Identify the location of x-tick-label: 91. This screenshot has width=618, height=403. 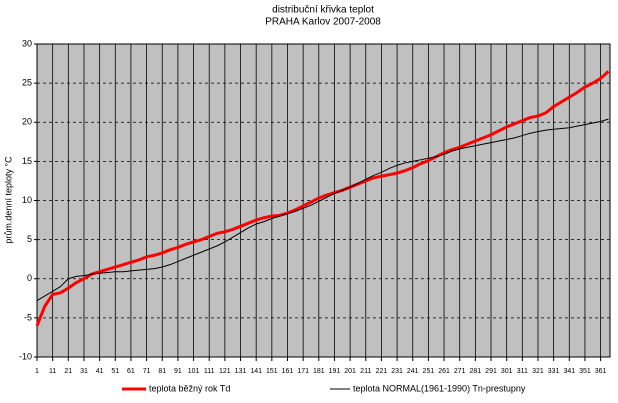
(178, 371).